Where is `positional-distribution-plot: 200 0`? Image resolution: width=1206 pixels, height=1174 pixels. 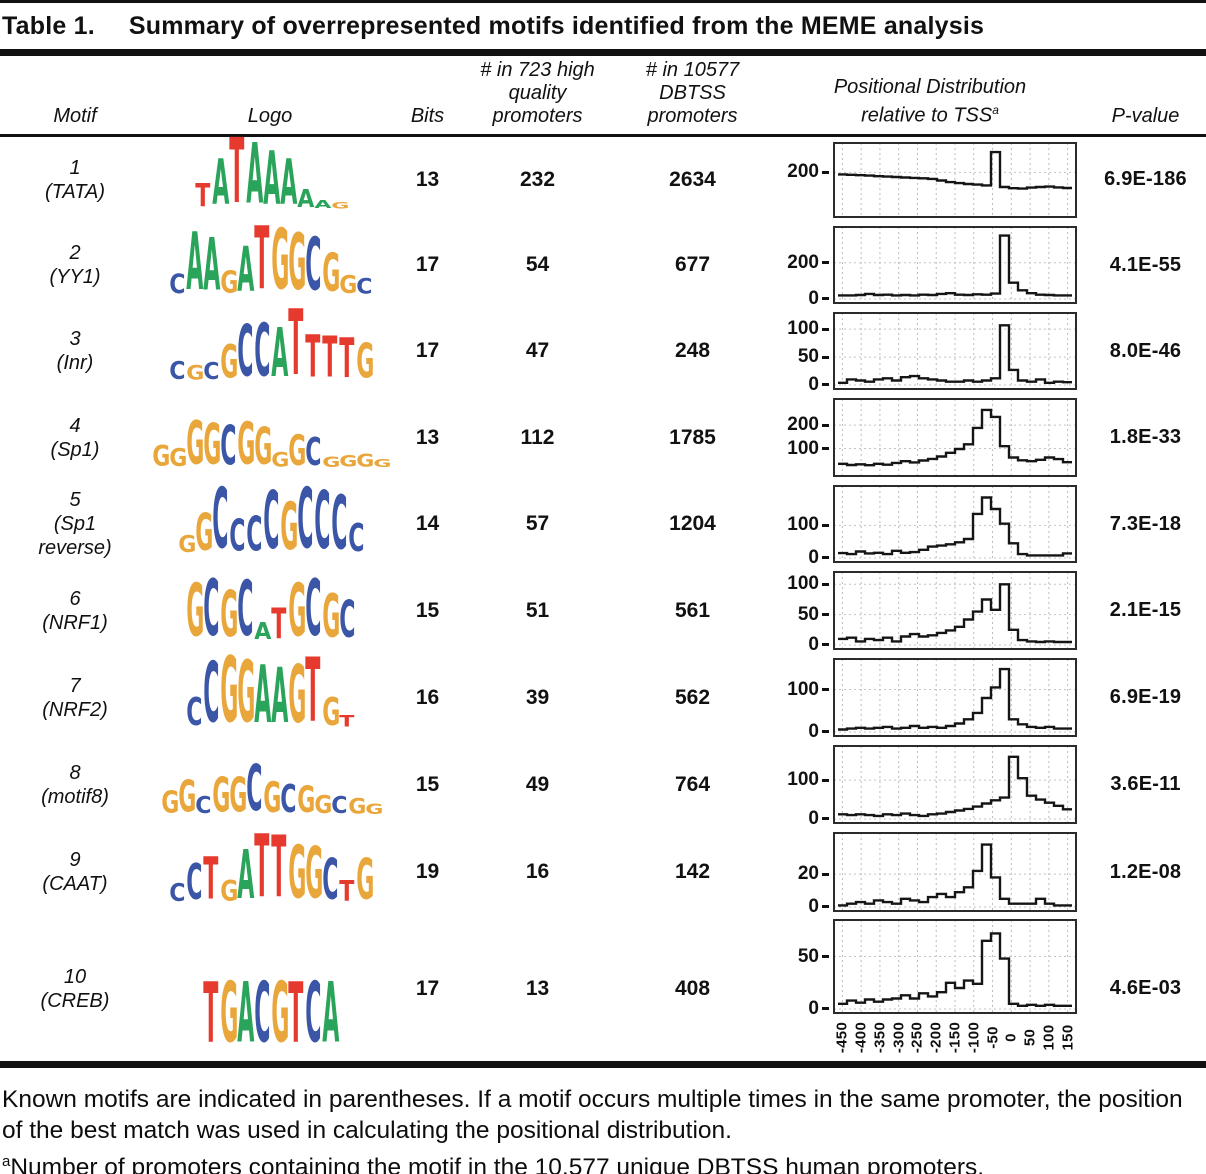 positional-distribution-plot: 200 0 is located at coordinates (930, 266).